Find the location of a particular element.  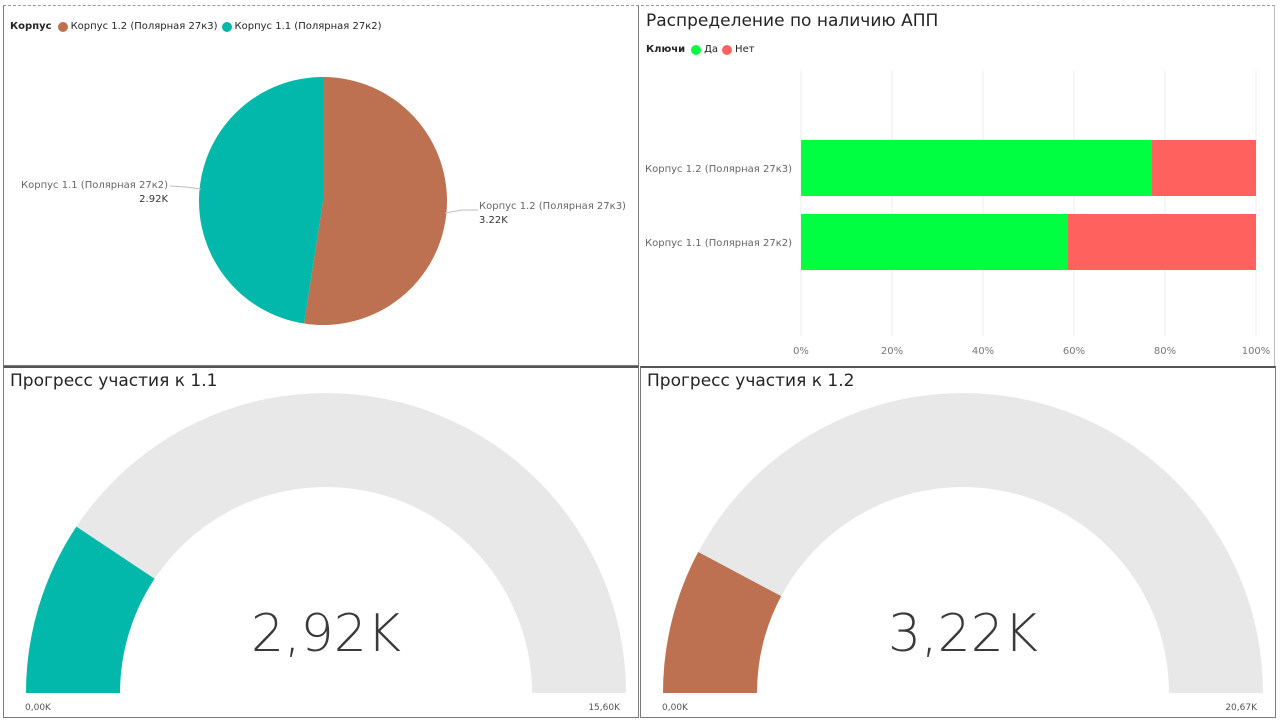

pie-legend-item-1-1: Корпус 1.1 (Полярная 27к2) is located at coordinates (301, 26).